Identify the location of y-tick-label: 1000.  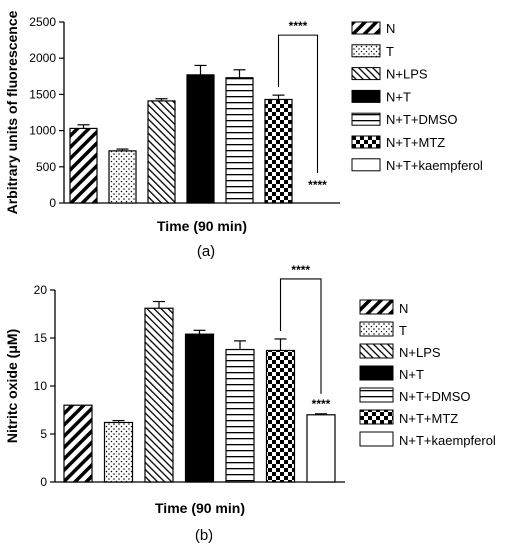
(42, 131).